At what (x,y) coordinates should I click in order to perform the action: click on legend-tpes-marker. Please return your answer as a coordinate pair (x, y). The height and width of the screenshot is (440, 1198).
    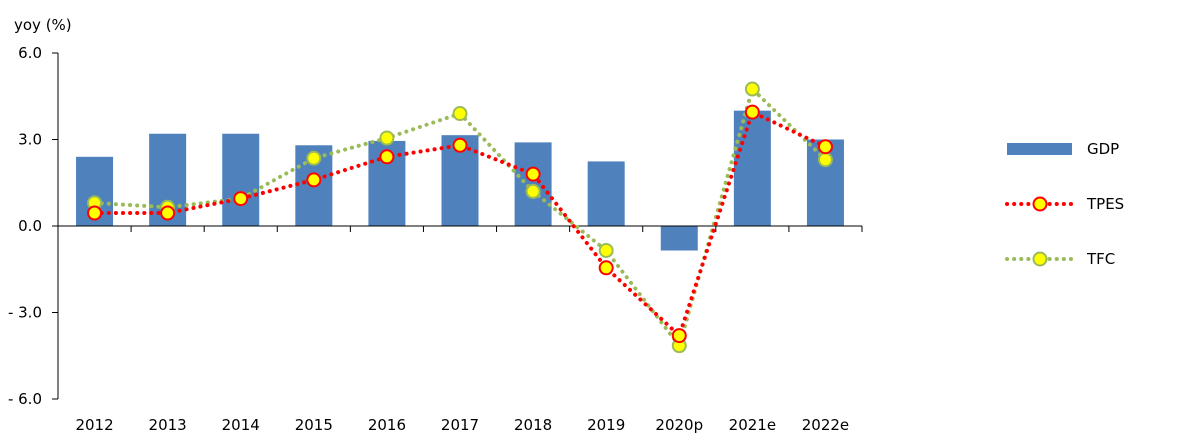
    Looking at the image, I should click on (1040, 204).